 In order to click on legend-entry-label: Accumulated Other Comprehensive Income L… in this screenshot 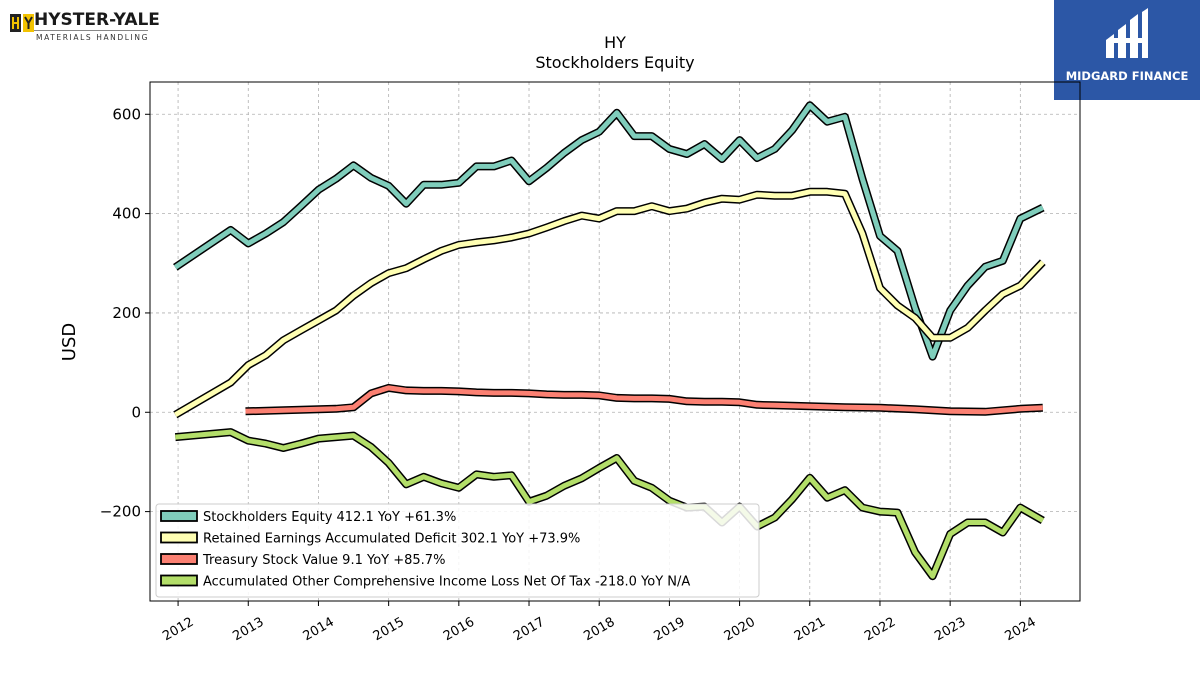, I will do `click(446, 582)`.